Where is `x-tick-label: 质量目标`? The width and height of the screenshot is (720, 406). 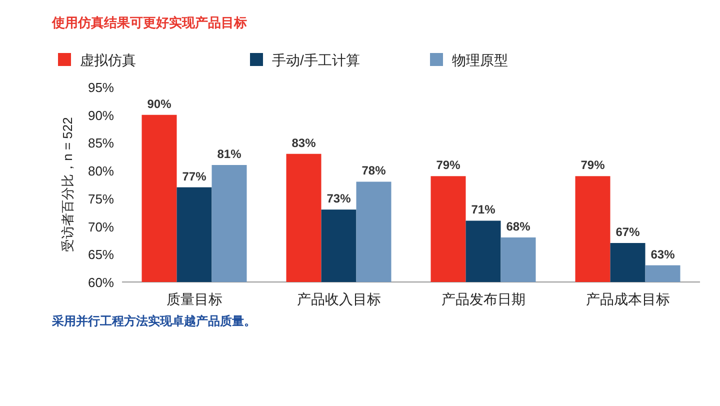 x-tick-label: 质量目标 is located at coordinates (194, 299).